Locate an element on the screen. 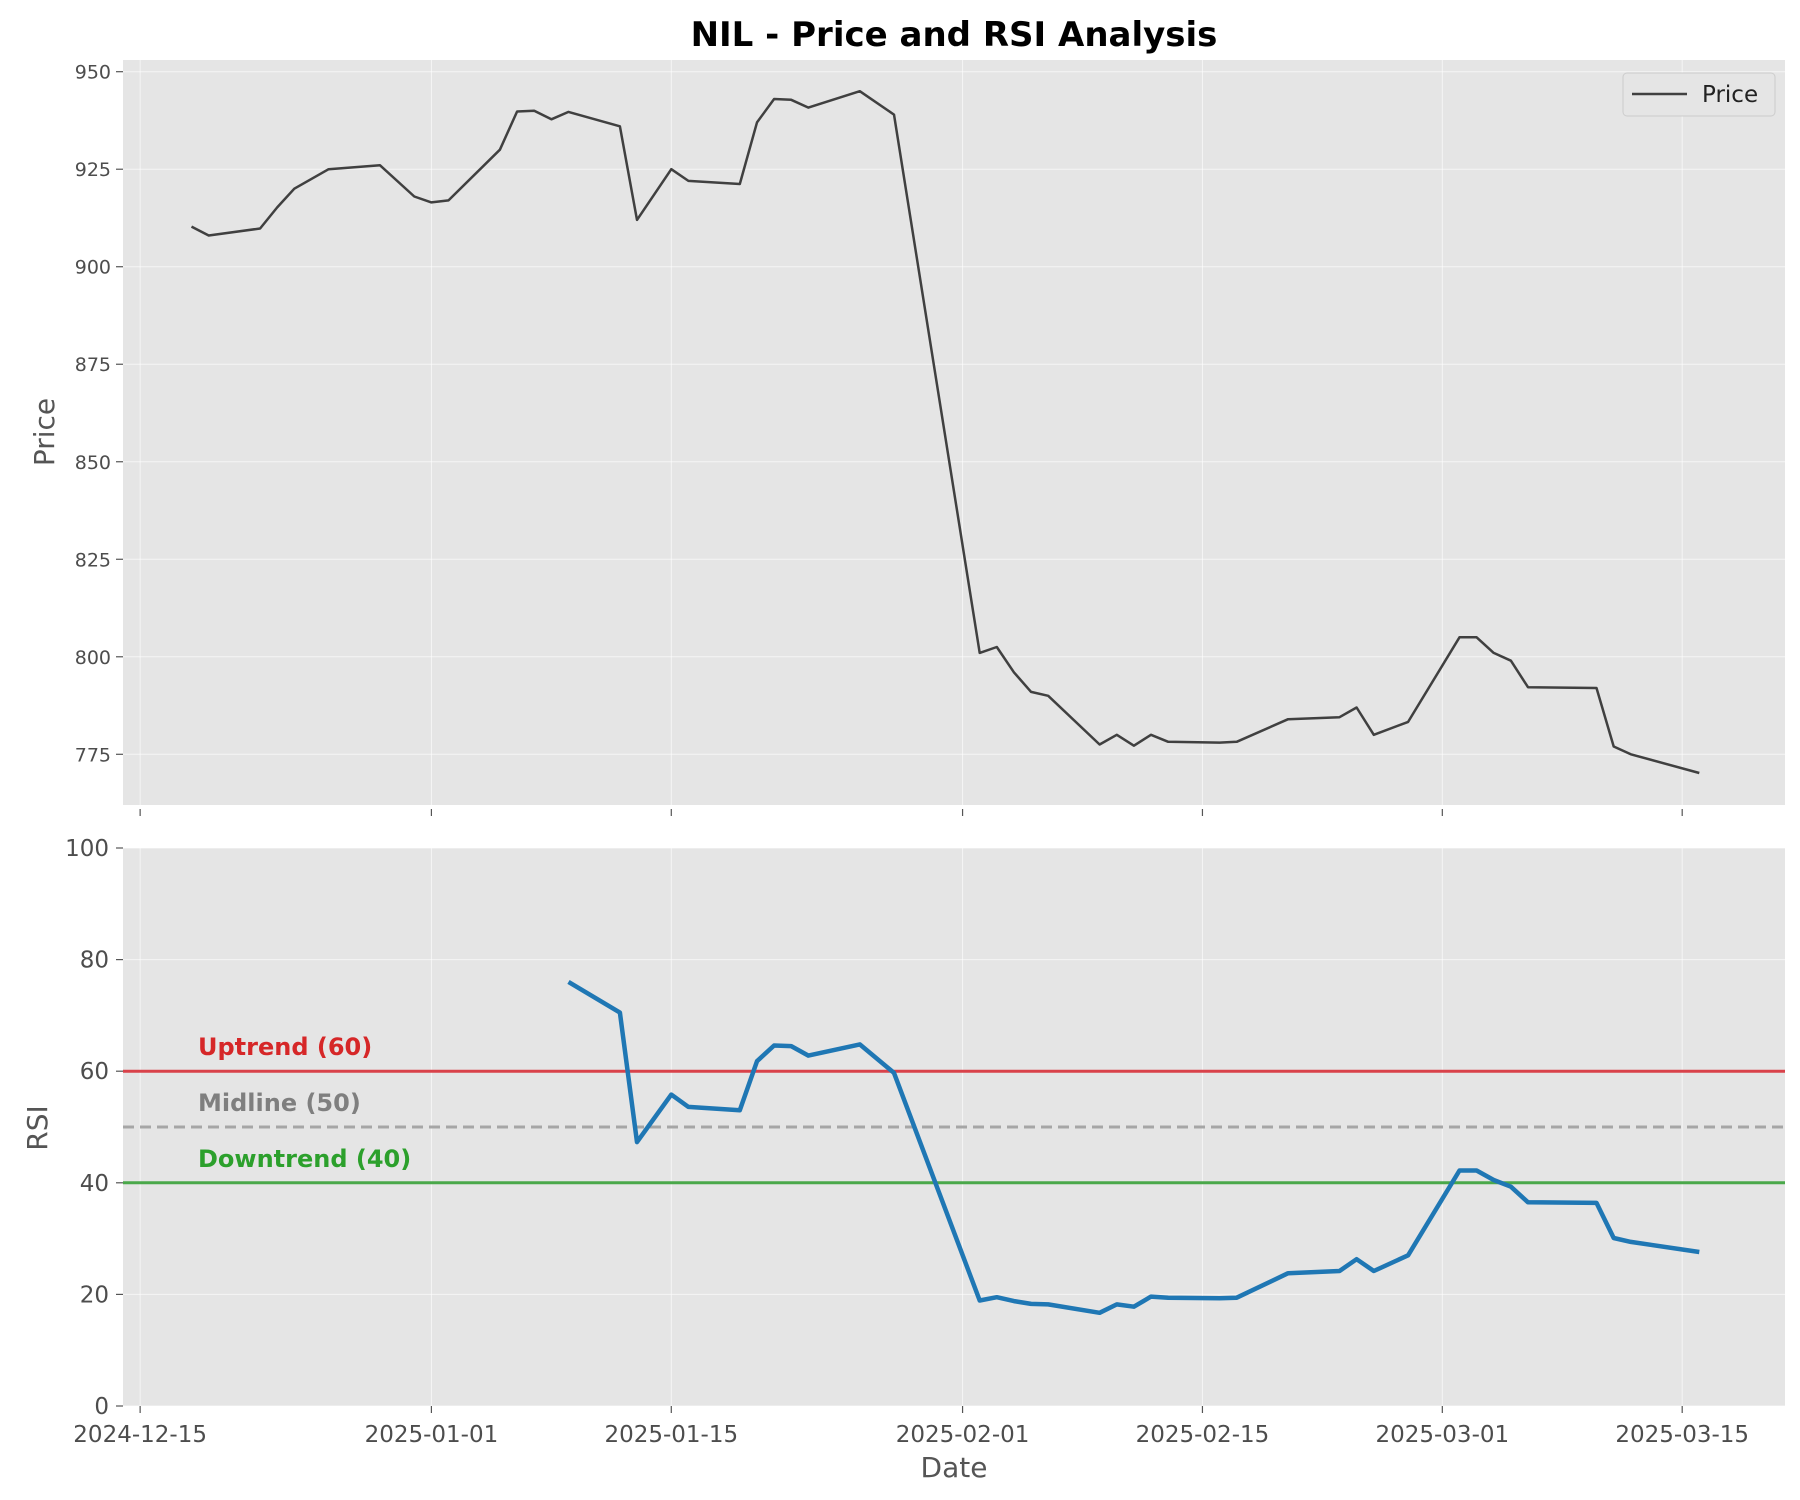  x-tick-label: 2025-03-15 is located at coordinates (1682, 1435).